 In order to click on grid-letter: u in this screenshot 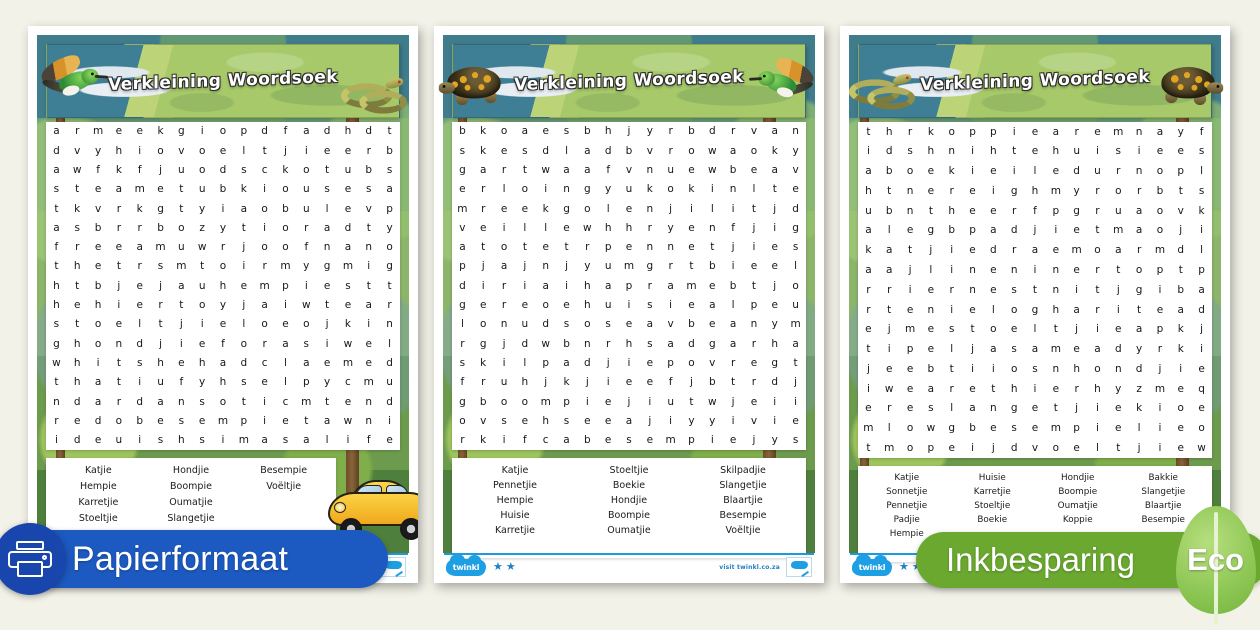, I will do `click(202, 285)`.